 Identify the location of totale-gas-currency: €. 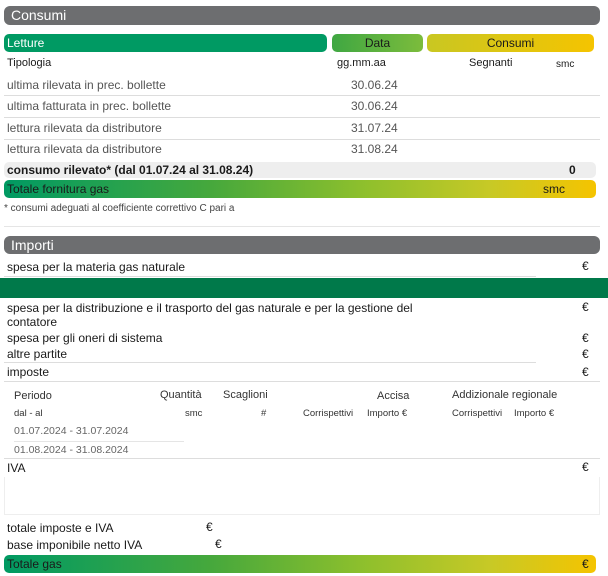
(585, 564).